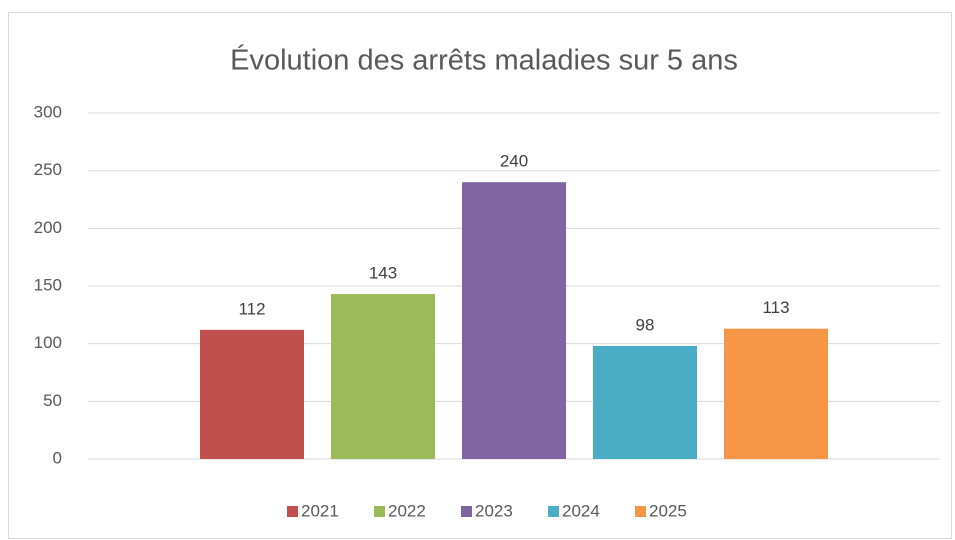  Describe the element at coordinates (494, 510) in the screenshot. I see `legend-label: 2023` at that location.